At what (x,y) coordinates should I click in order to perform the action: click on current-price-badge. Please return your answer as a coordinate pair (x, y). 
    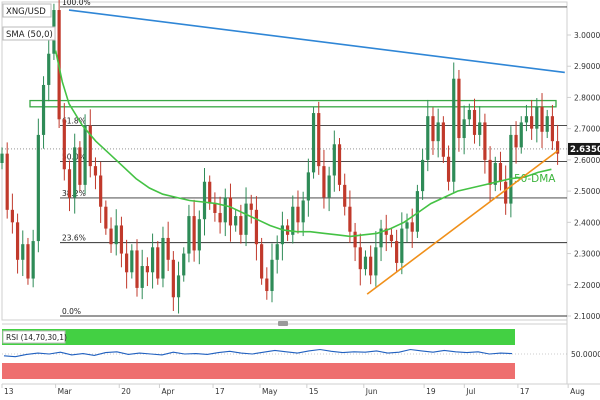
    Looking at the image, I should click on (584, 148).